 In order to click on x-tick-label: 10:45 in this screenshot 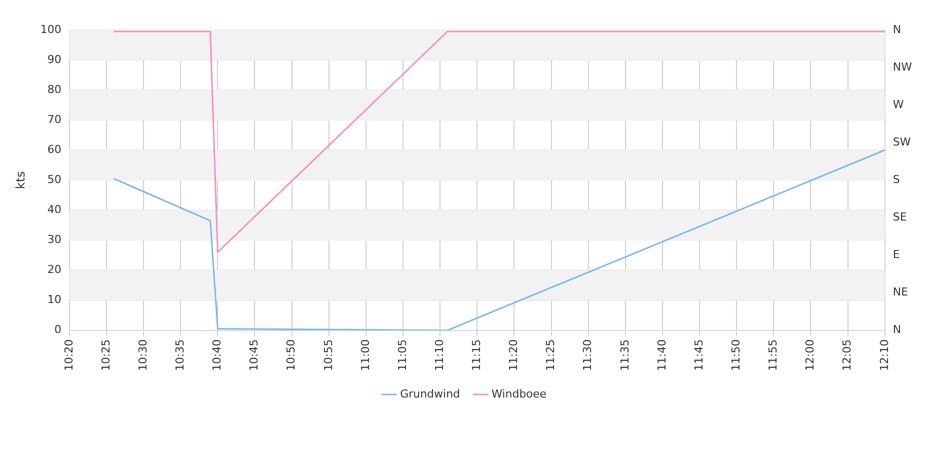, I will do `click(254, 355)`.